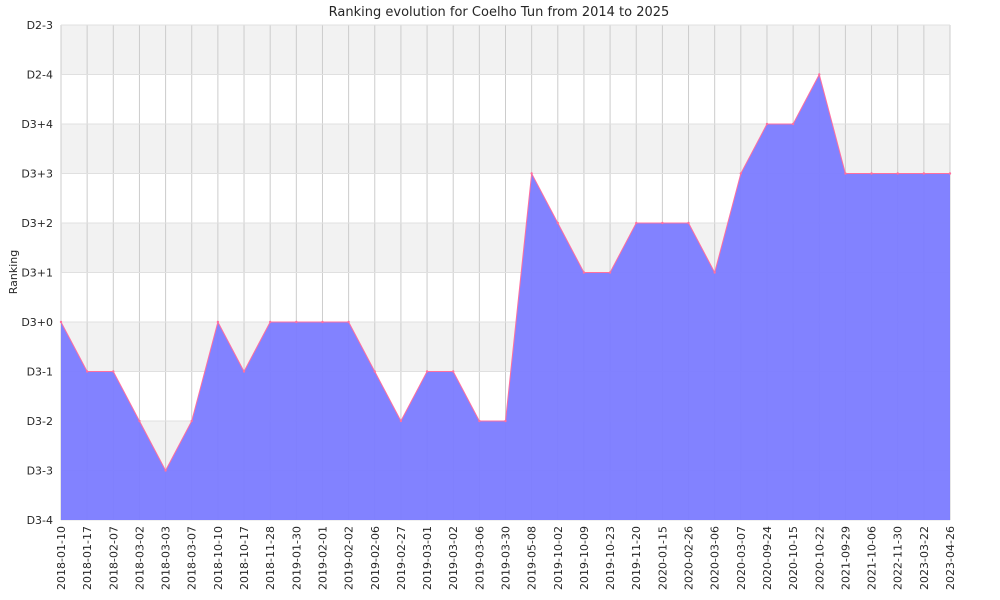 This screenshot has height=600, width=1000. What do you see at coordinates (40, 421) in the screenshot?
I see `y-tick-label: D3-2` at bounding box center [40, 421].